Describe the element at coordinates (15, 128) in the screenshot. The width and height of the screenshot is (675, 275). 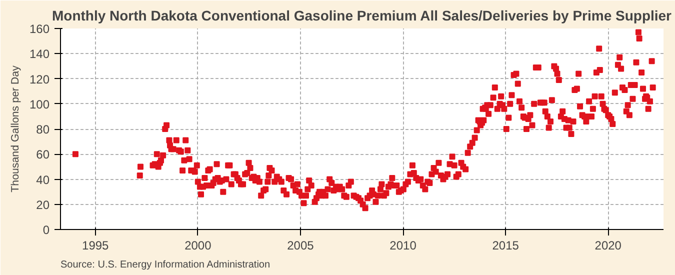
I see `y-axis-title: Thousand Gallons per Day` at that location.